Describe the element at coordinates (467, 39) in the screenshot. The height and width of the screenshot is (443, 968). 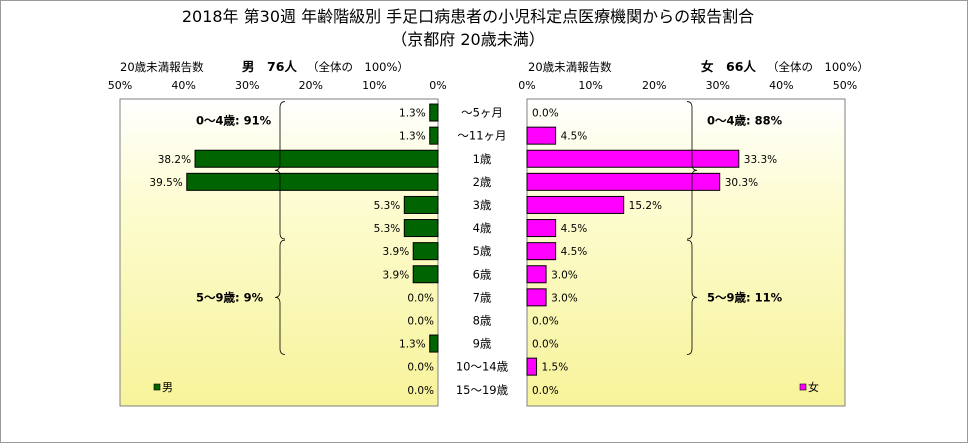
I see `chart-subtitle: （京都府 20歳未満）` at that location.